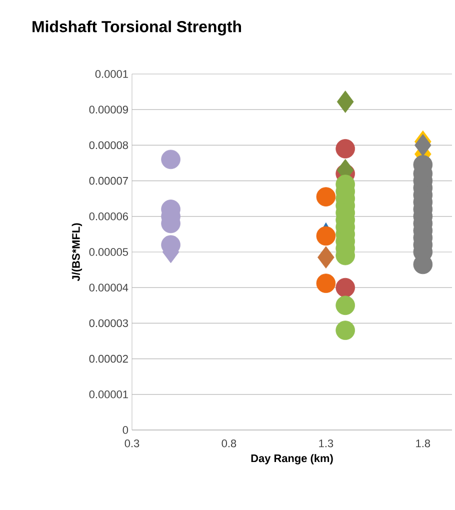 Image resolution: width=455 pixels, height=510 pixels. Describe the element at coordinates (108, 323) in the screenshot. I see `y-tick-label: 0.00003` at that location.